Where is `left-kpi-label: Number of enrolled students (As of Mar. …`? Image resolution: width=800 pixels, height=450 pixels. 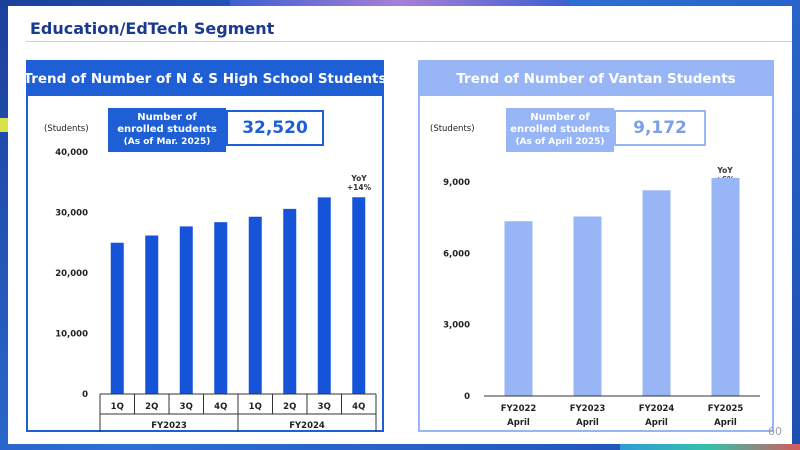
left-kpi-label: Number of enrolled students (As of Mar. … is located at coordinates (167, 130).